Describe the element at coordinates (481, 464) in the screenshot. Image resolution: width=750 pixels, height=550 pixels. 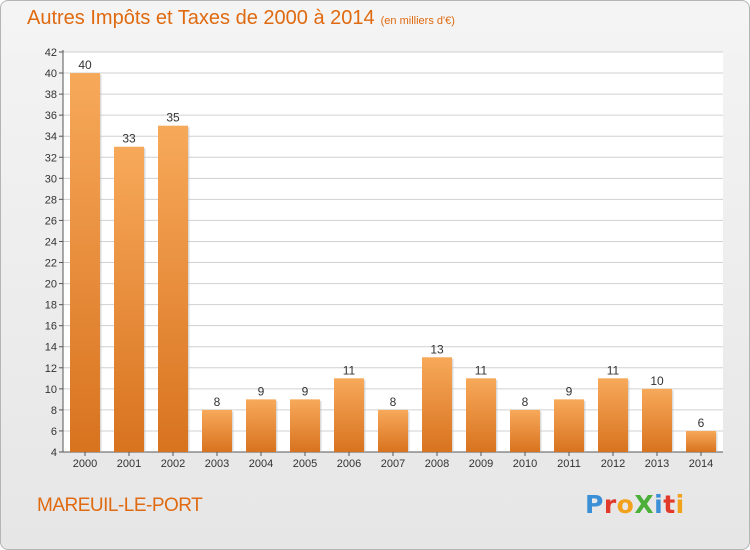
I see `x-tick-label: 2009` at that location.